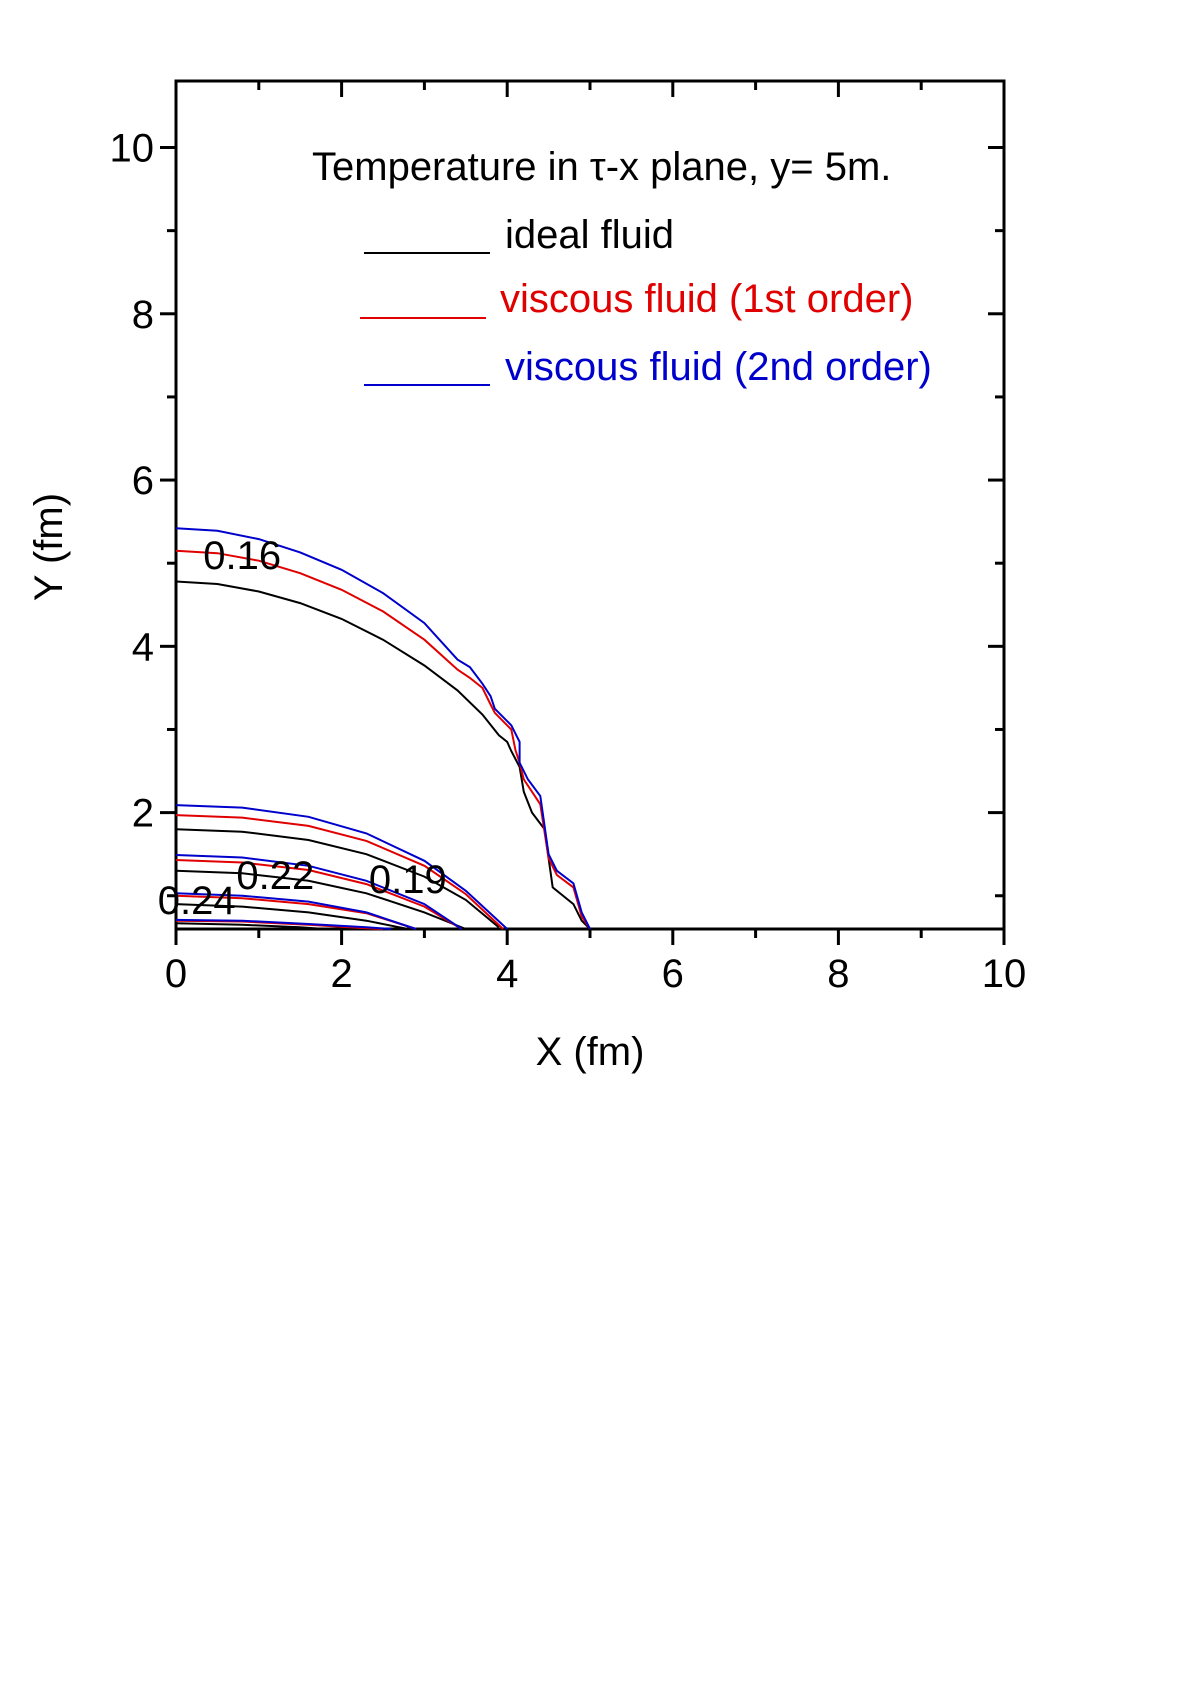 The width and height of the screenshot is (1183, 1694). Describe the element at coordinates (589, 235) in the screenshot. I see `legend-label-ideal: ideal fluid` at that location.